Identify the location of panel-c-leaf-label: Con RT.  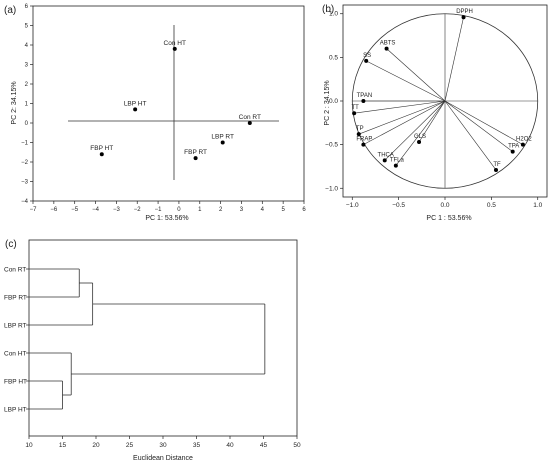
(15, 270).